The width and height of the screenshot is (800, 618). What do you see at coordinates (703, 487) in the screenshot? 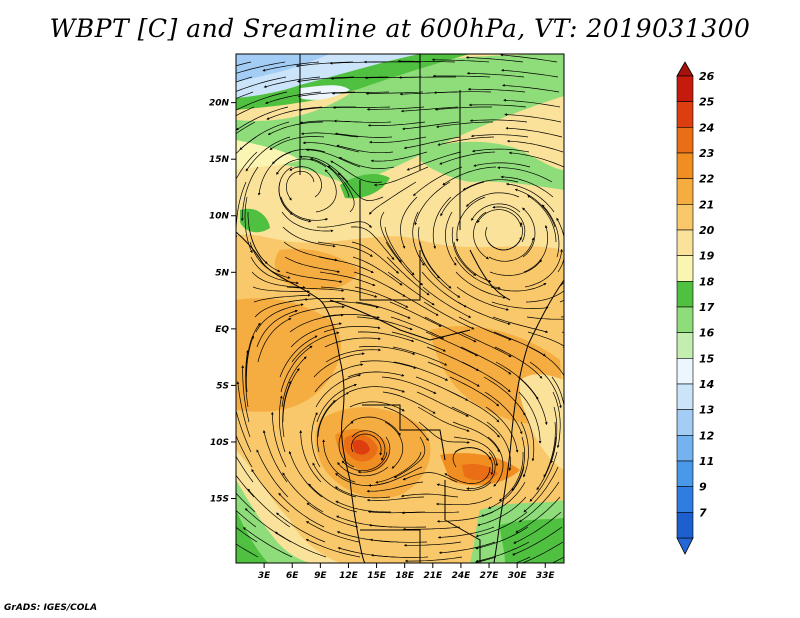
I see `colorbar-label: 9` at bounding box center [703, 487].